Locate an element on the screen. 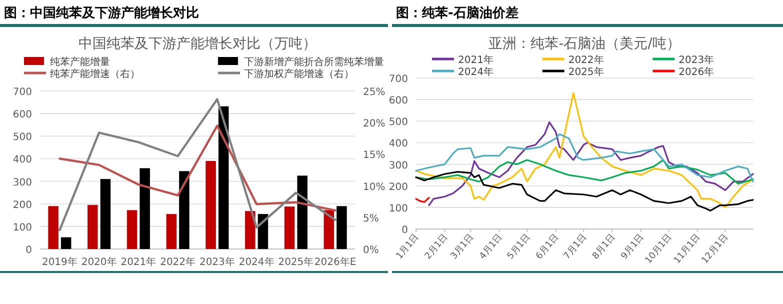 The width and height of the screenshot is (783, 304). chart-title: 中国纯苯及下游产能增长对比（万吨） is located at coordinates (197, 44).